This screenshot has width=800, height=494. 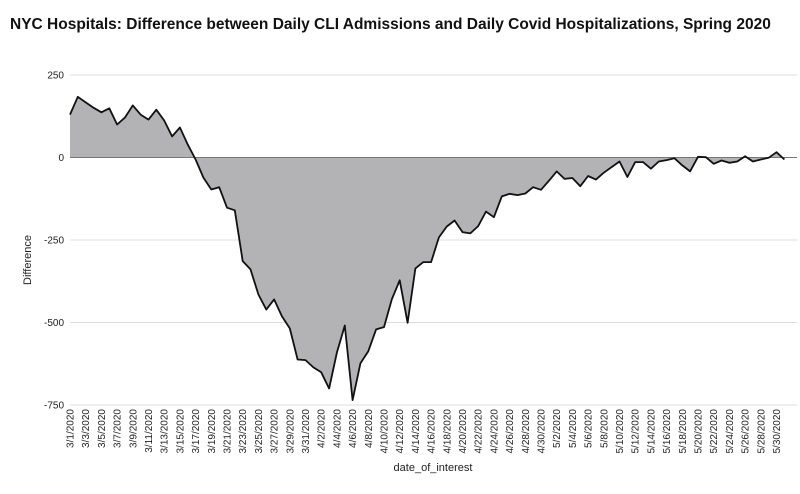 What do you see at coordinates (133, 428) in the screenshot?
I see `x-tick-label: 3/9/2020` at bounding box center [133, 428].